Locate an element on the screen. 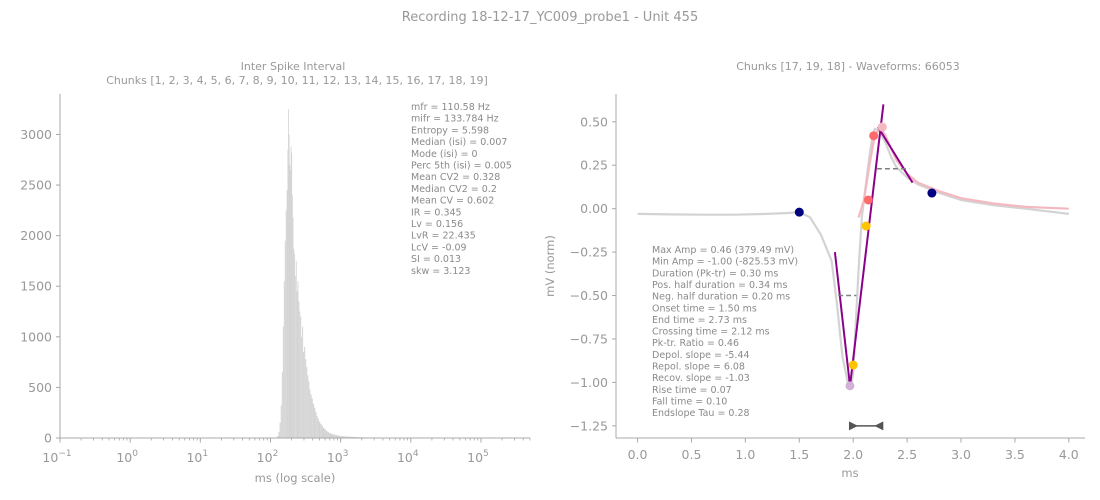 This screenshot has height=500, width=1100. waveform-x-tick-label: 2.5 is located at coordinates (907, 454).